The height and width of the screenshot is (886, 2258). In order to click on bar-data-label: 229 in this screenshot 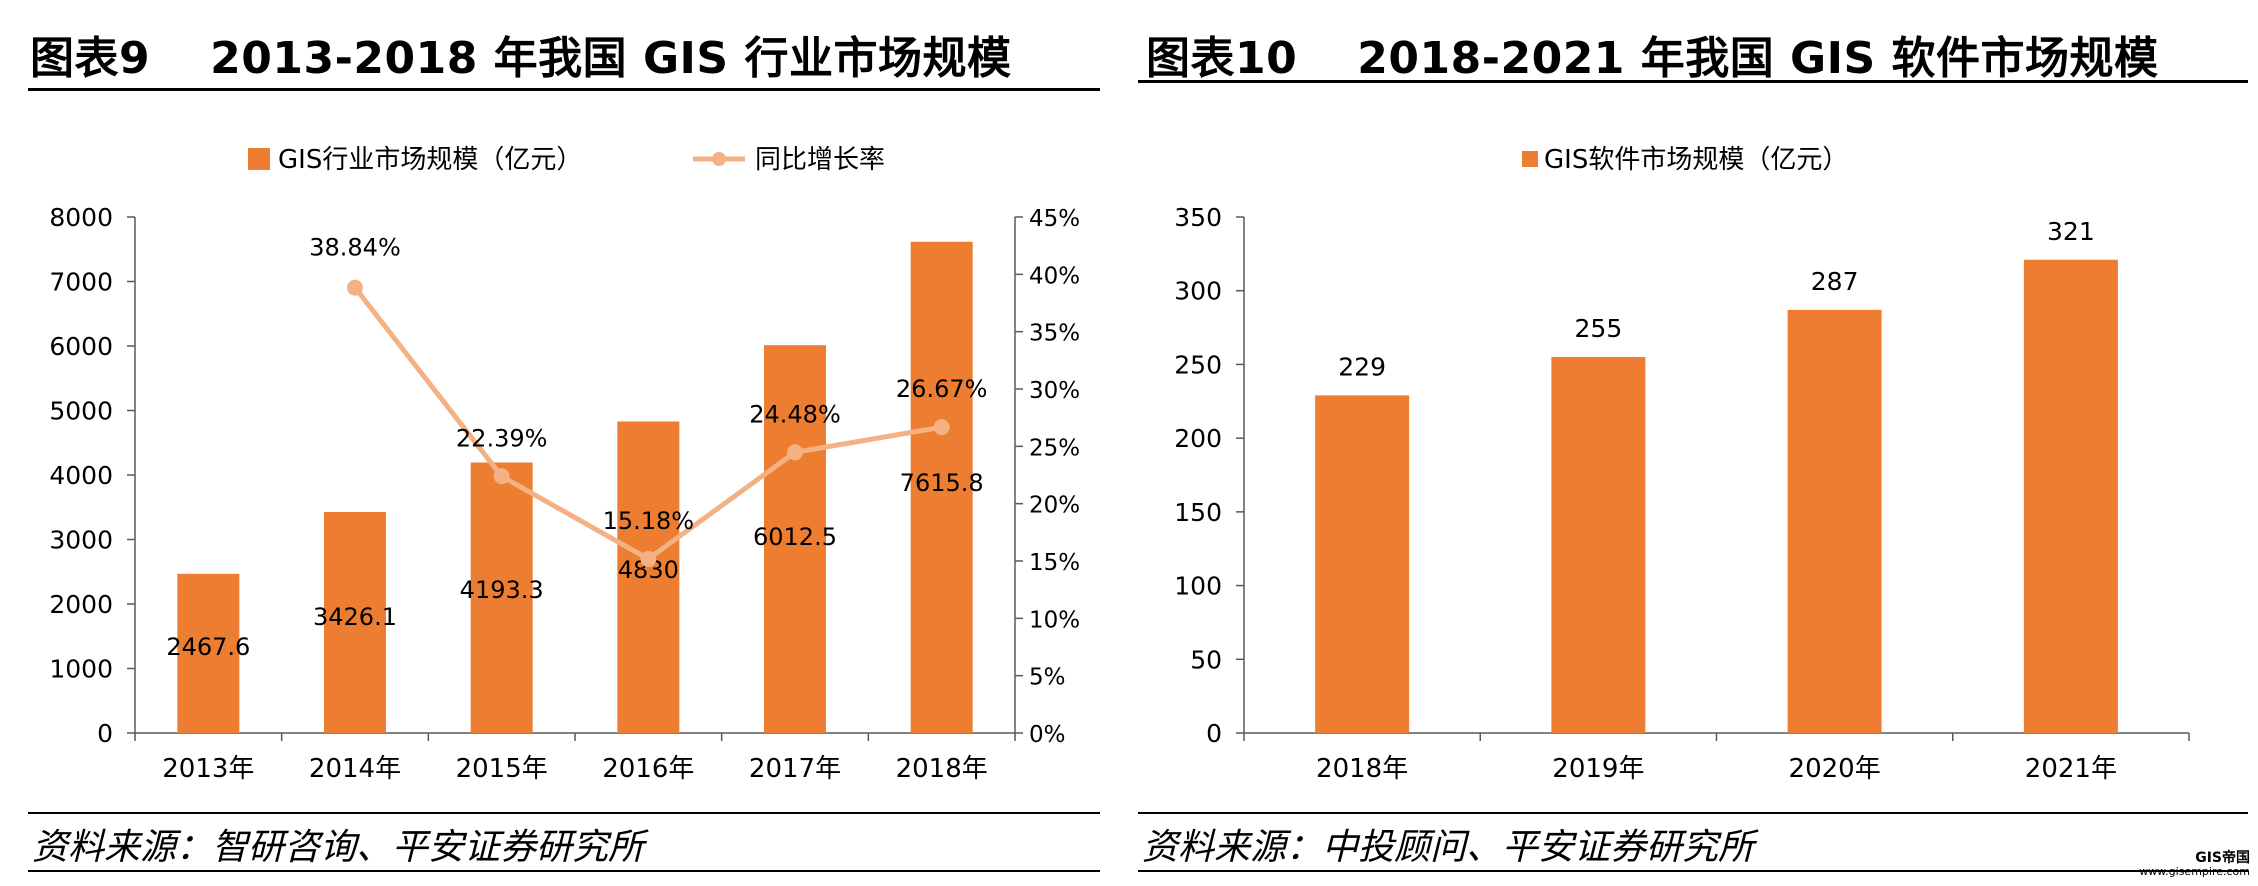, I will do `click(1362, 366)`.